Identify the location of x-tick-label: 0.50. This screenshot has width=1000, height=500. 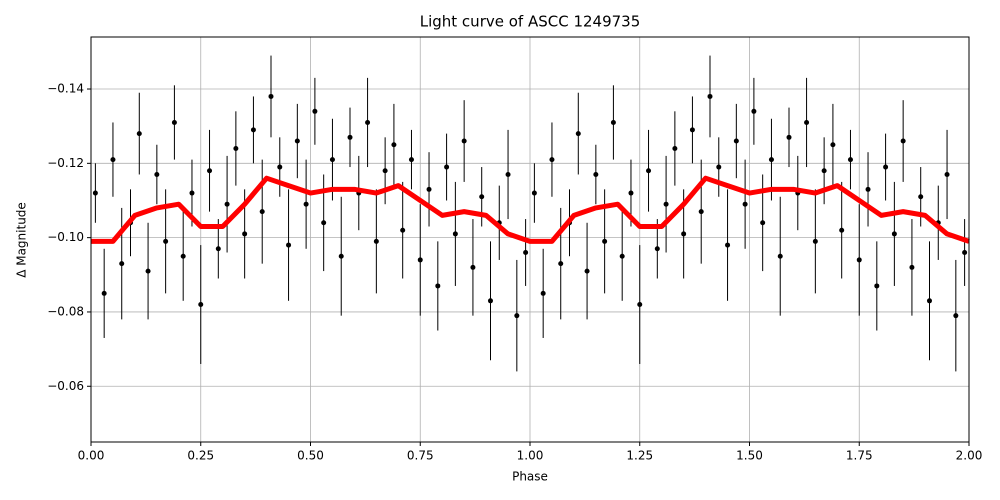
(310, 456).